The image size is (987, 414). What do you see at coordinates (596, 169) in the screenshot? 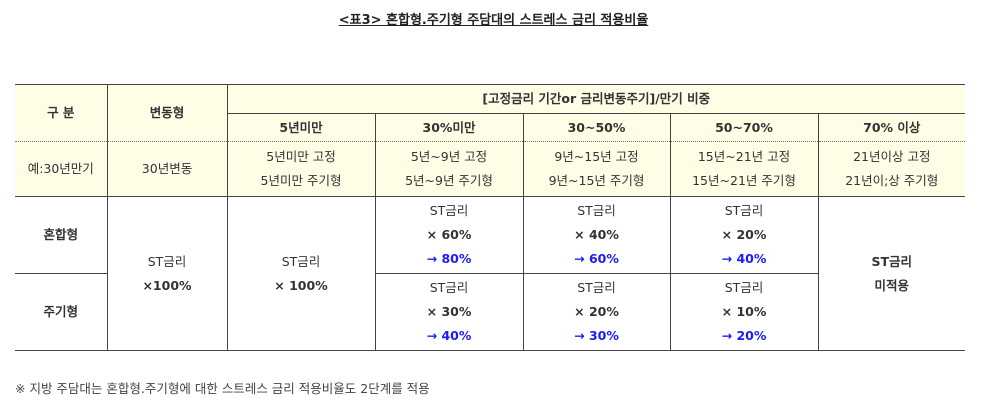
I see `example-cell: 9년~15년 고정 9년~15년 주기형` at bounding box center [596, 169].